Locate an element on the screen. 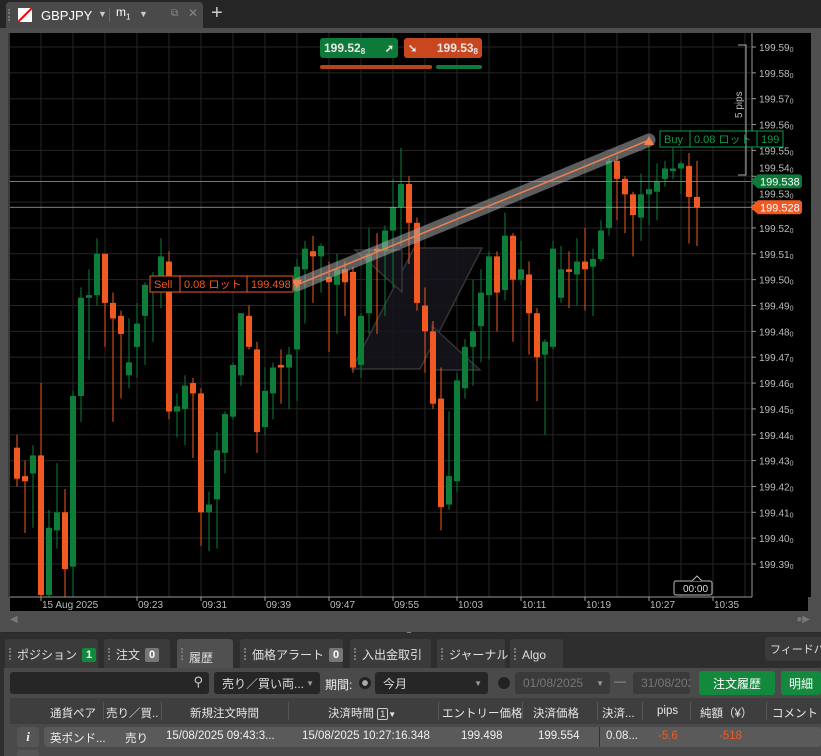 The height and width of the screenshot is (756, 821). time-tick-label: 09:23 is located at coordinates (150, 605).